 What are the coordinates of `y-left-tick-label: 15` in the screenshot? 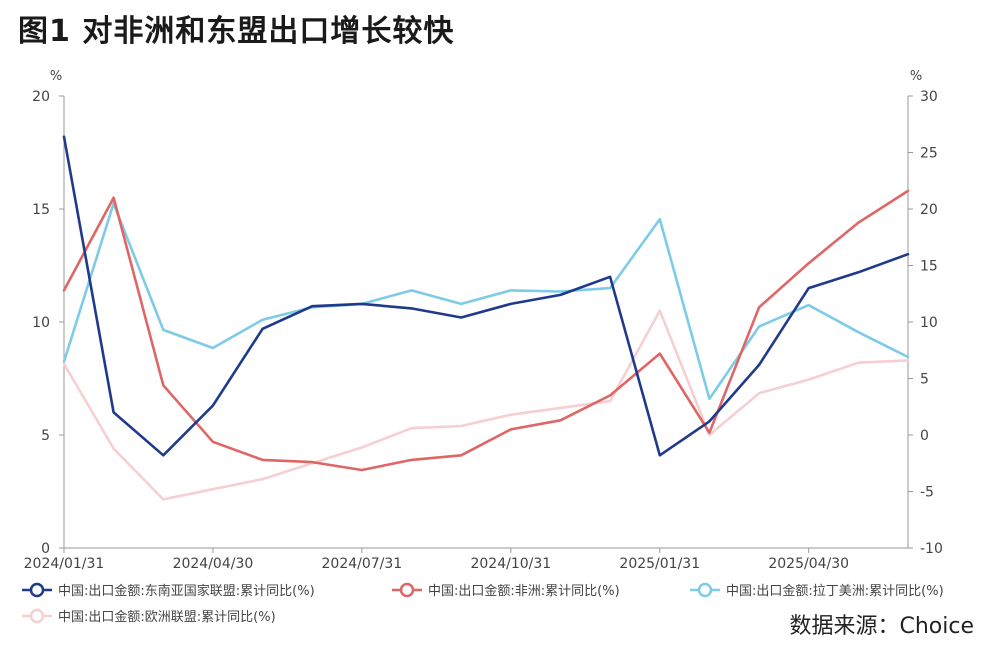 It's located at (41, 210).